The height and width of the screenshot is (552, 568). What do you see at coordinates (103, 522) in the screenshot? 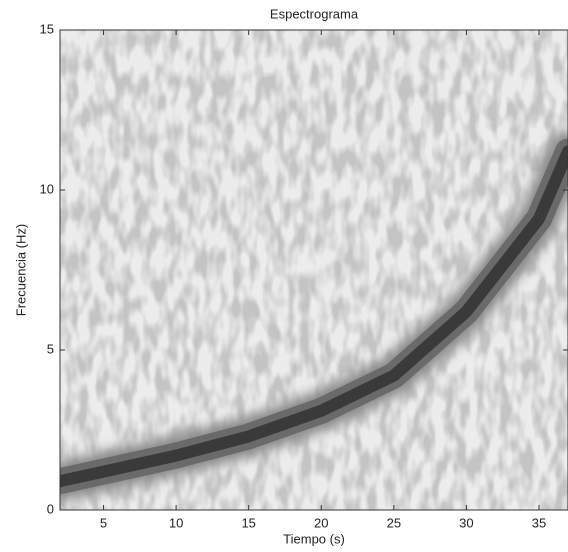
I see `x-tick-label: 5` at bounding box center [103, 522].